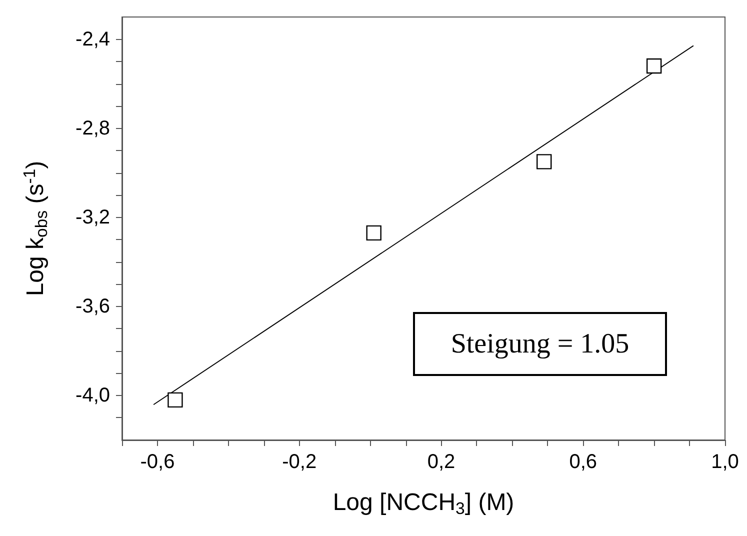 The image size is (747, 536). Describe the element at coordinates (93, 39) in the screenshot. I see `y-tick-label: -2,4` at that location.